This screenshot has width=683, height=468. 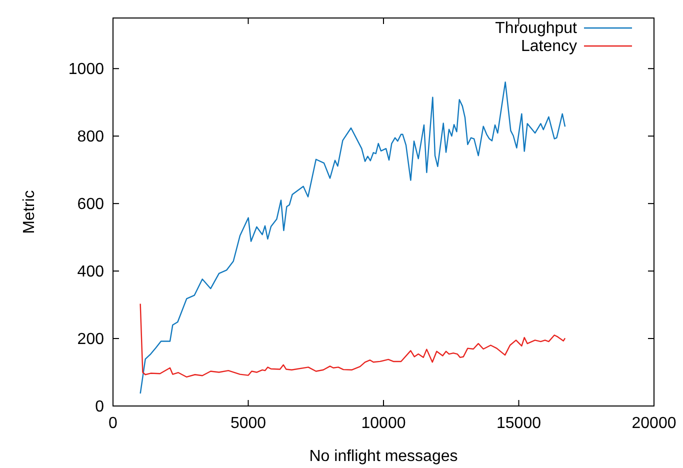 What do you see at coordinates (113, 423) in the screenshot?
I see `x-tick-label: 0` at bounding box center [113, 423].